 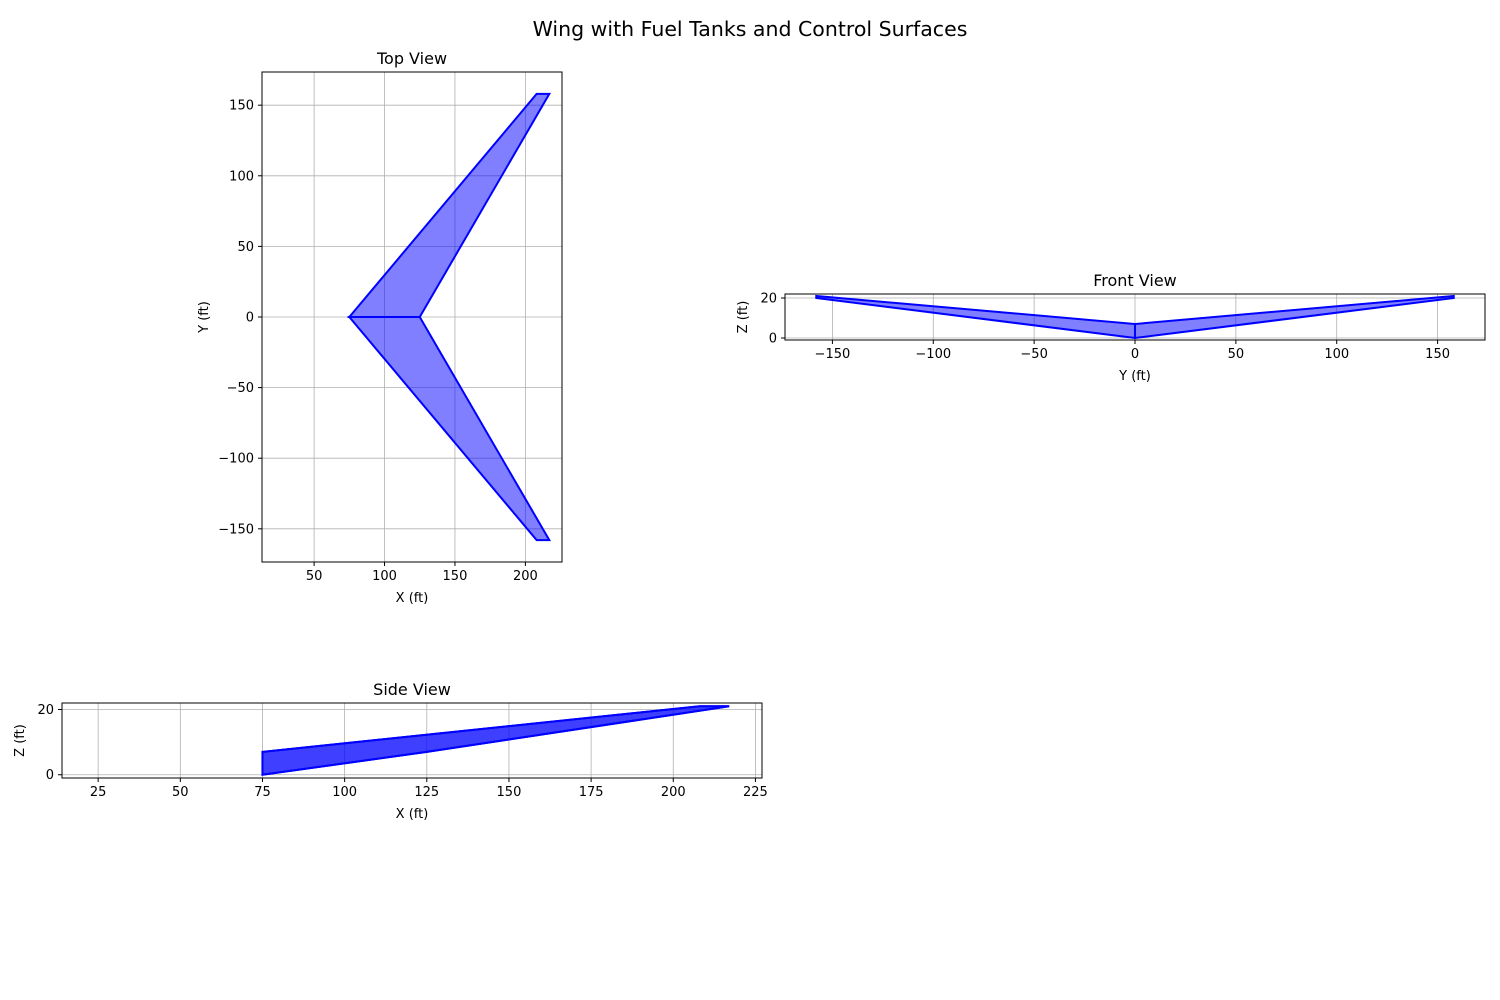 What do you see at coordinates (1135, 280) in the screenshot?
I see `front-view-title: Front View` at bounding box center [1135, 280].